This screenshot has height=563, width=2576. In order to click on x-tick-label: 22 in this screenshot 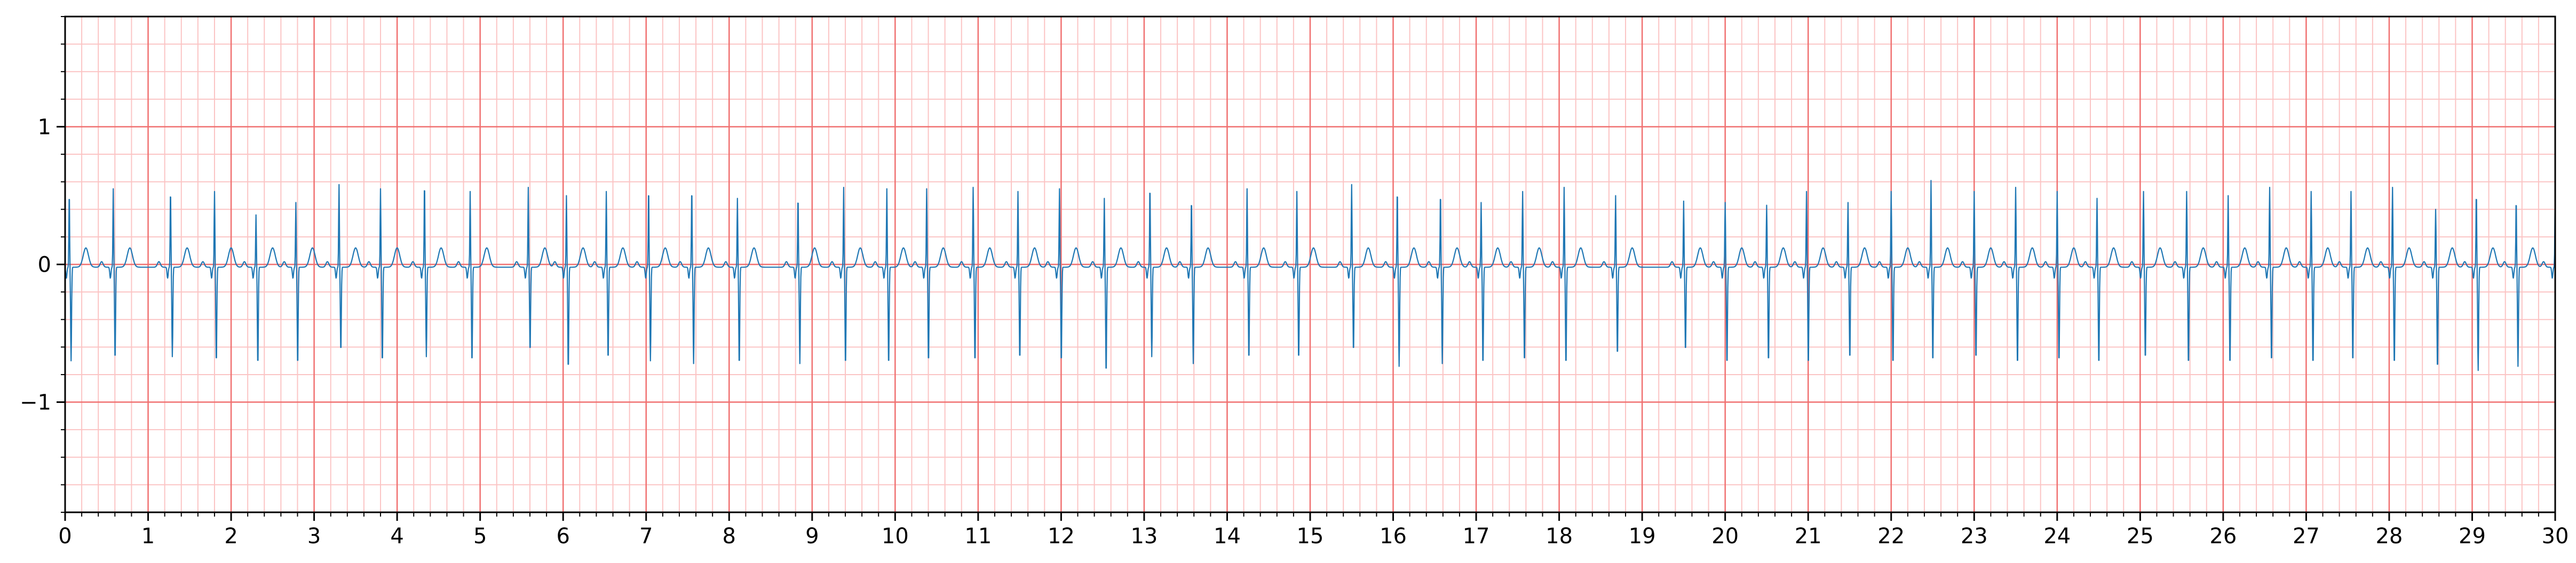, I will do `click(1891, 536)`.